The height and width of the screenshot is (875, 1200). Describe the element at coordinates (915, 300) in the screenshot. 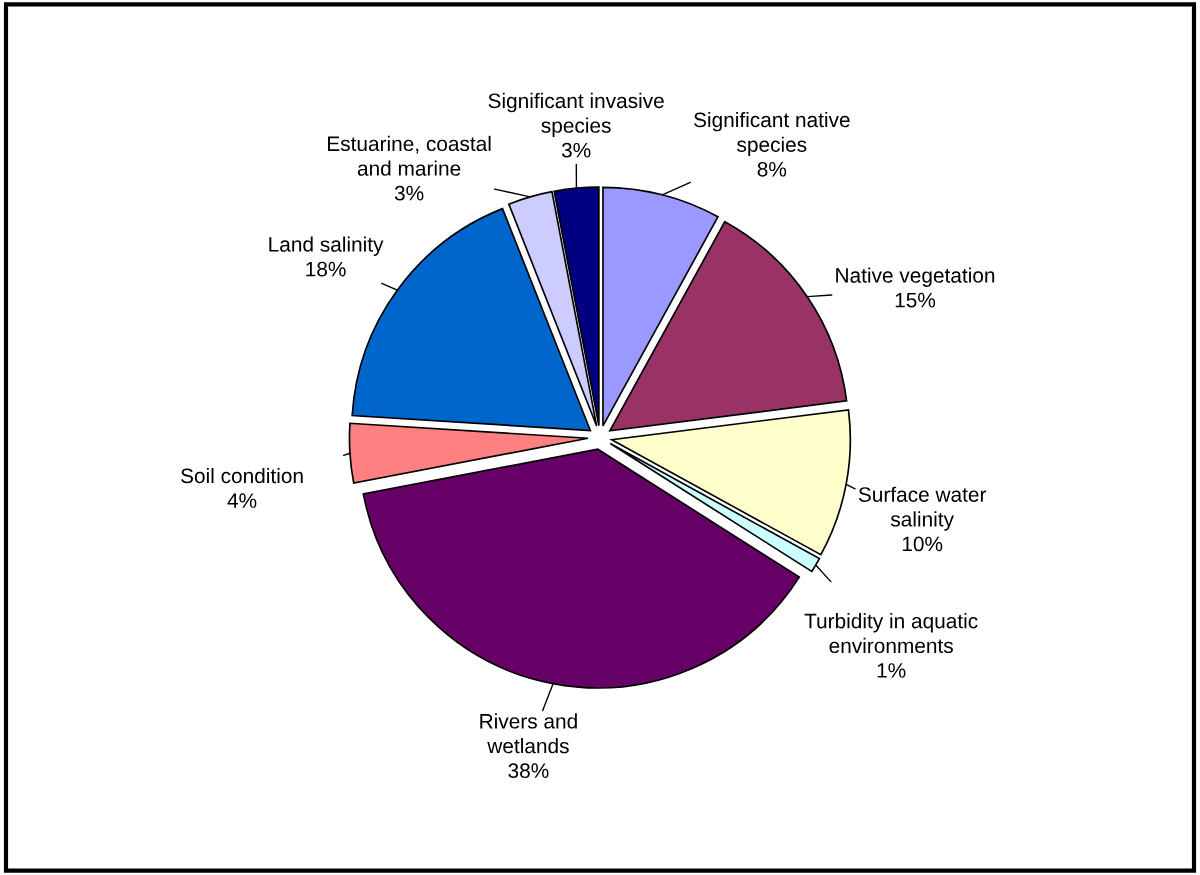

I see `data-label: 15%` at that location.